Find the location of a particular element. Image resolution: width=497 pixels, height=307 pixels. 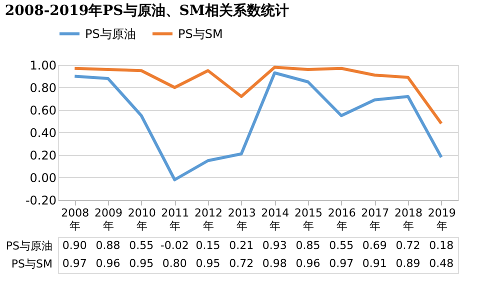

x-tick-label: 2018年 is located at coordinates (408, 219).